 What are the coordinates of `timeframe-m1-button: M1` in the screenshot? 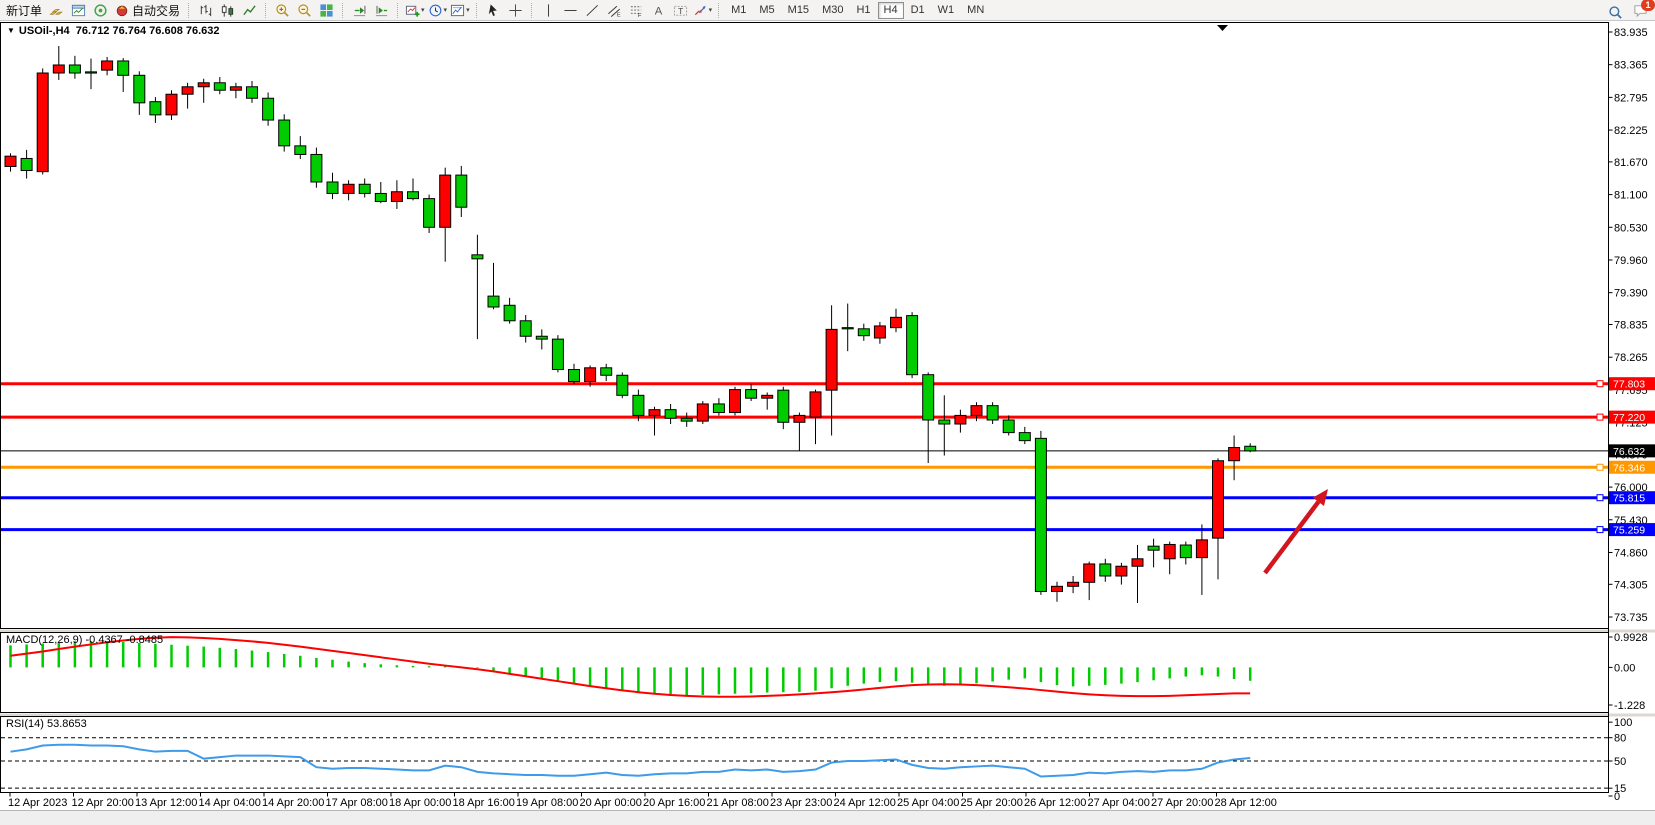 It's located at (738, 10).